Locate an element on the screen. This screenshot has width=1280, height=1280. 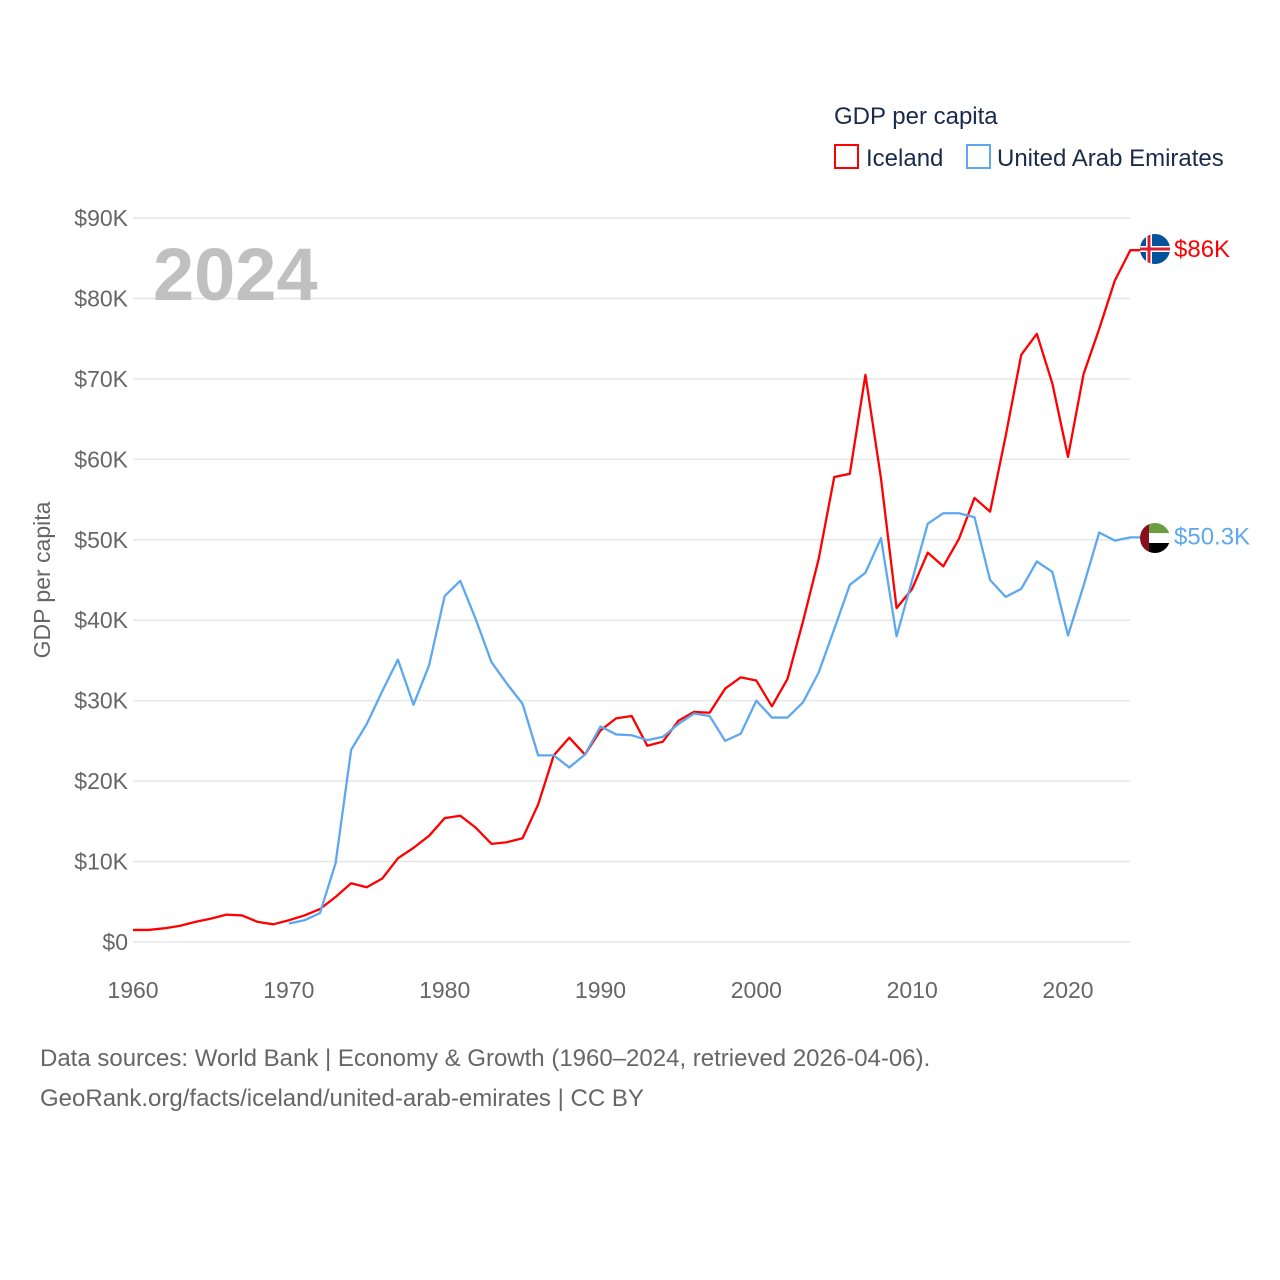
y-tick-label: $10K is located at coordinates (101, 862).